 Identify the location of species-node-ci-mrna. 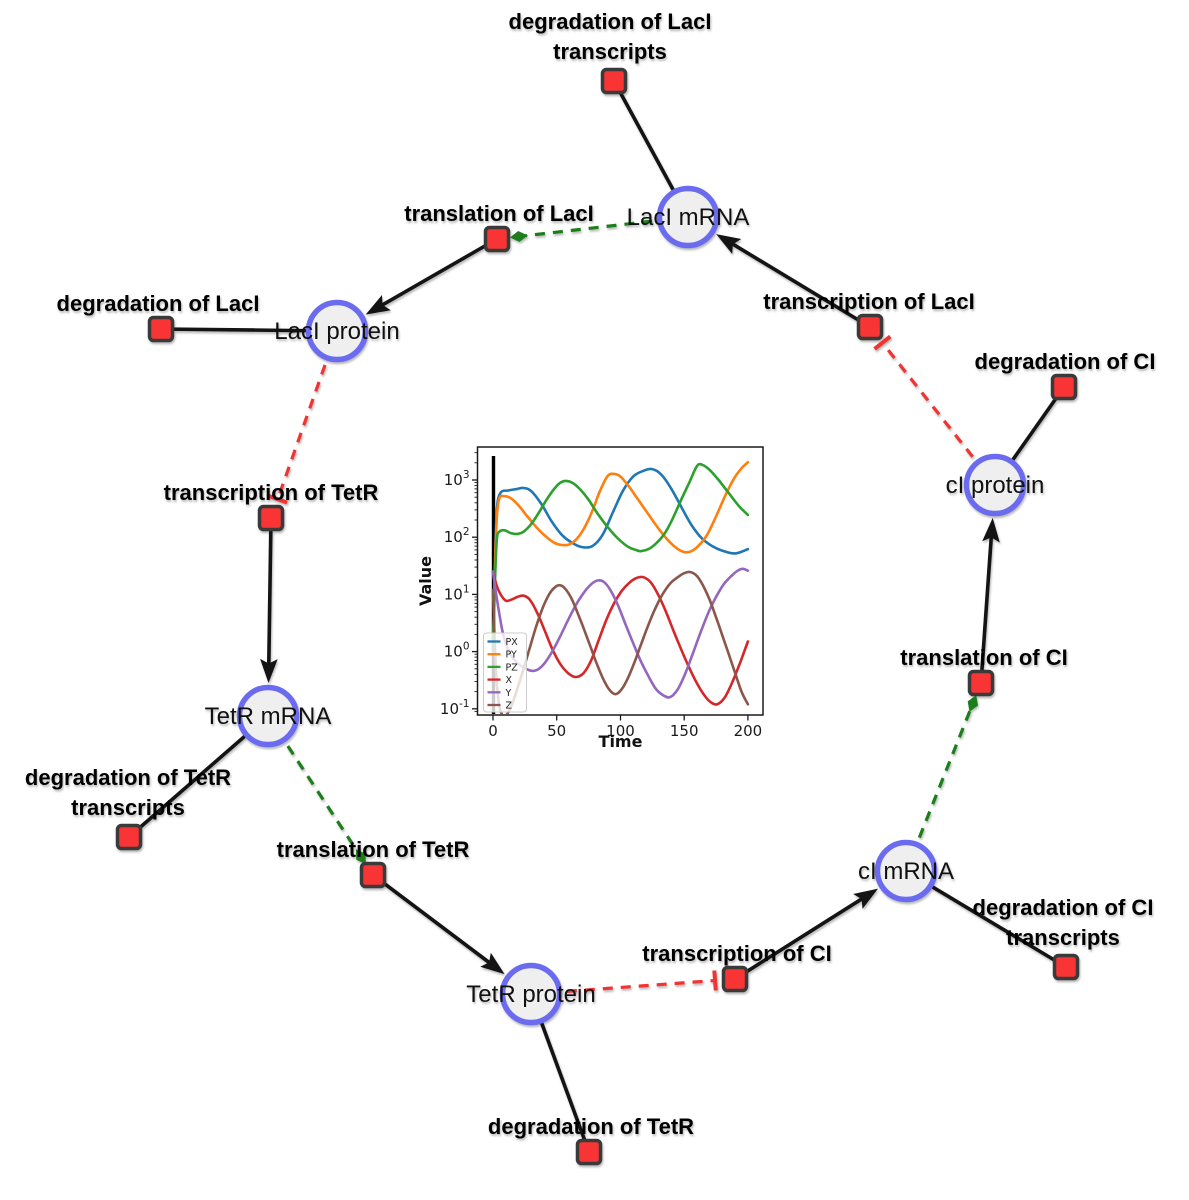
(906, 871).